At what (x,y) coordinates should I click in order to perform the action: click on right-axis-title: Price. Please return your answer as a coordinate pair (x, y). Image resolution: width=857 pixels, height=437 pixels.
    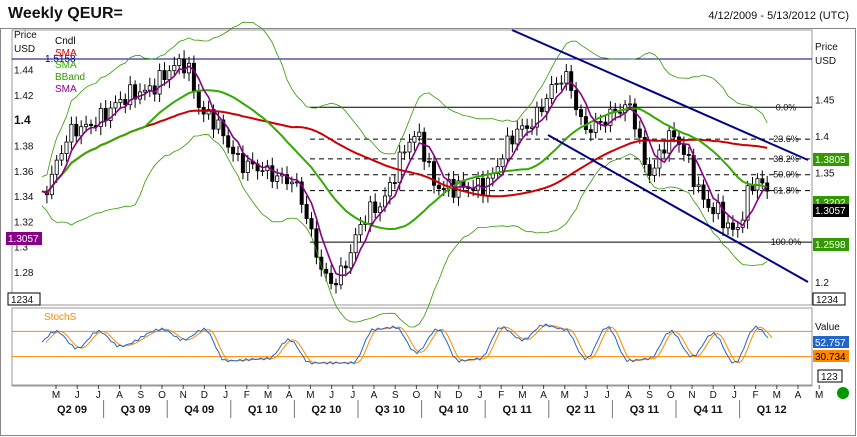
    Looking at the image, I should click on (826, 47).